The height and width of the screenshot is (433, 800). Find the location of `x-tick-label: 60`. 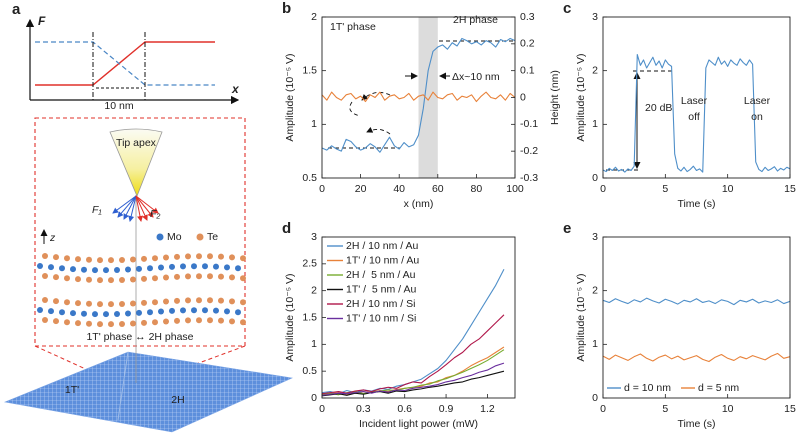

x-tick-label: 60 is located at coordinates (438, 189).